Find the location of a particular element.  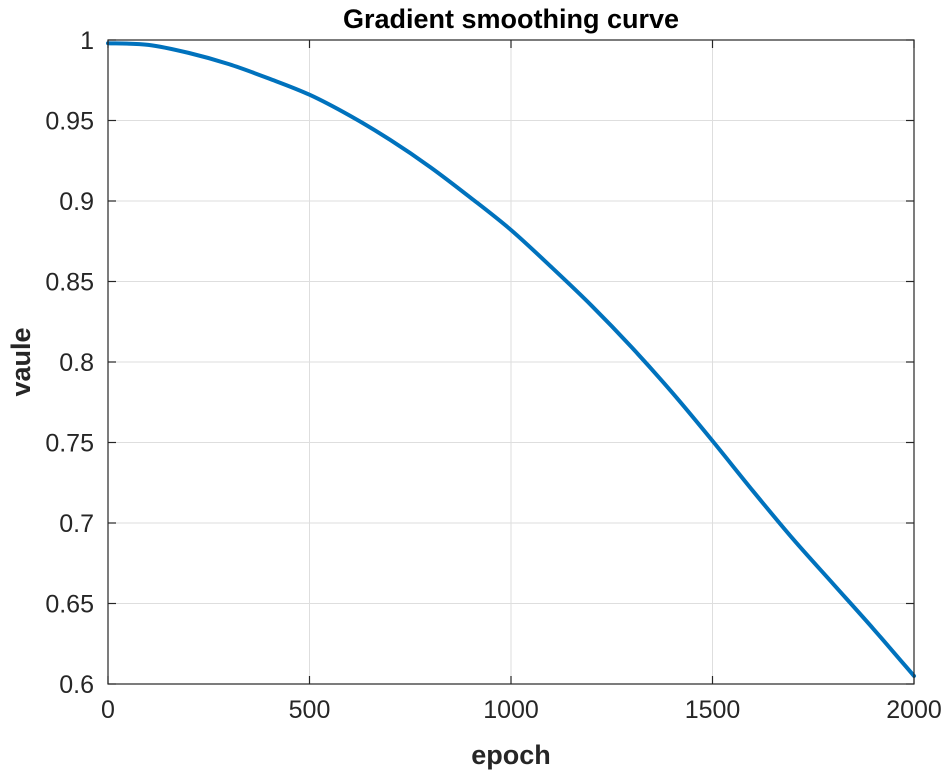

y-tick-label: 0.85 is located at coordinates (69, 283).